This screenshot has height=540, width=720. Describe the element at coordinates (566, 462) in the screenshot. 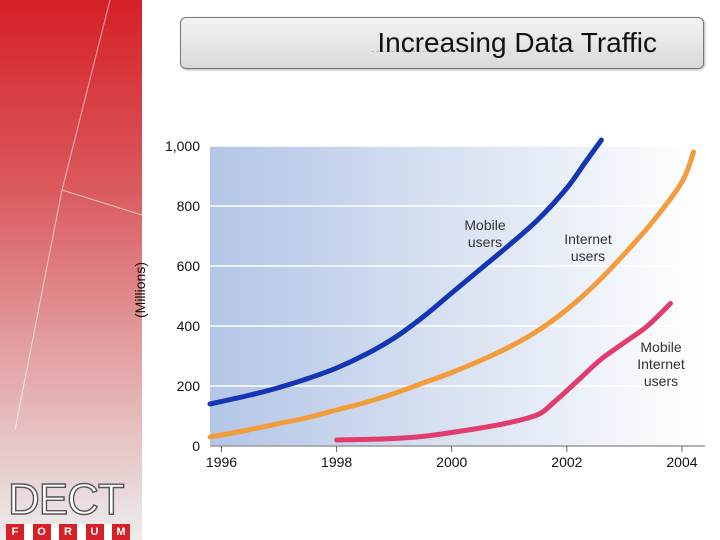

I see `x-tick-label: 2002` at that location.